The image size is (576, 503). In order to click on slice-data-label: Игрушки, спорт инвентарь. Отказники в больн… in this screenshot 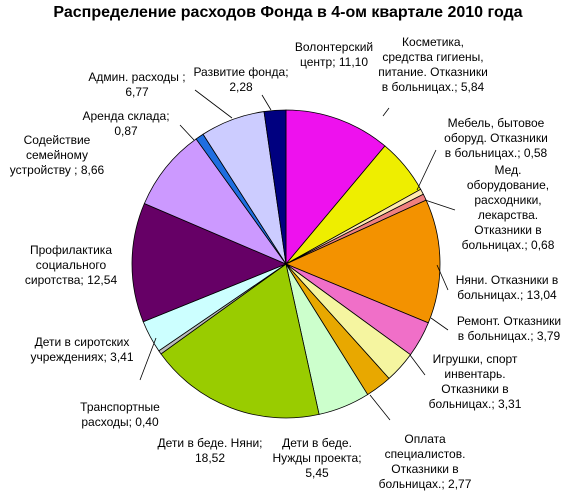, I will do `click(475, 381)`.